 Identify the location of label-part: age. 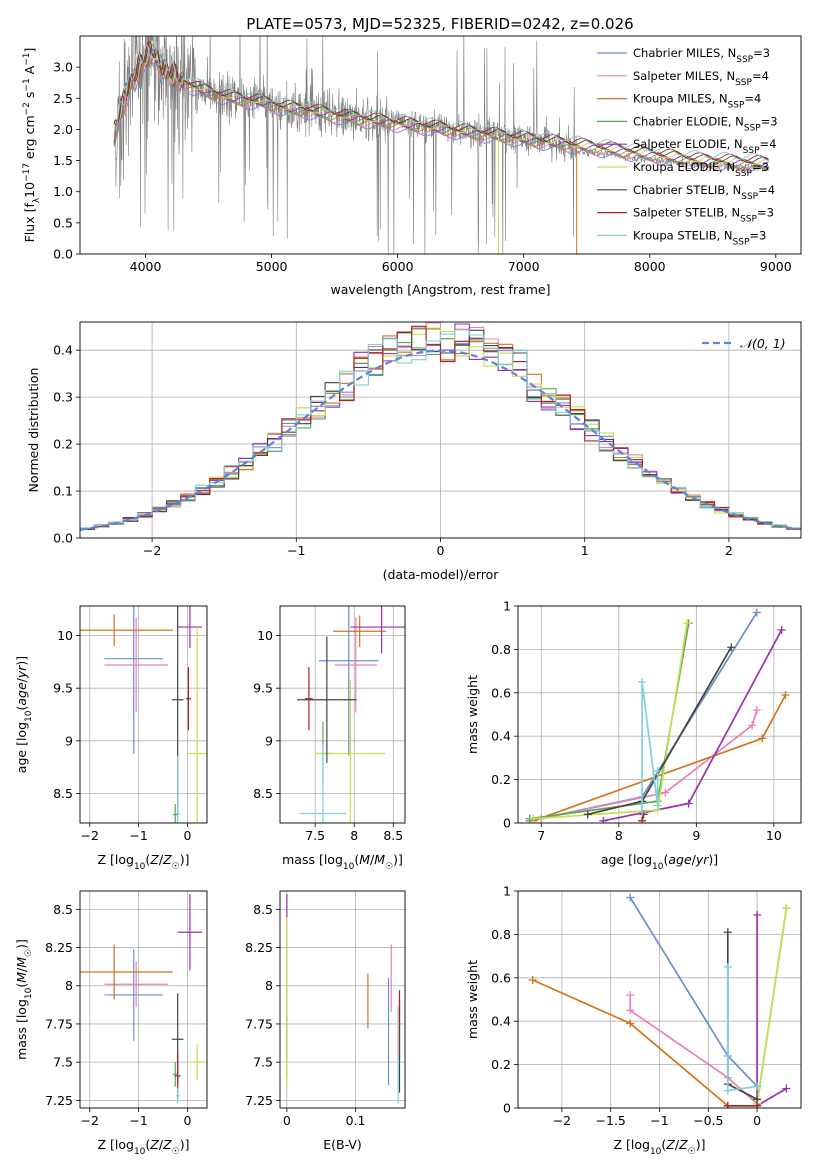
(21, 694).